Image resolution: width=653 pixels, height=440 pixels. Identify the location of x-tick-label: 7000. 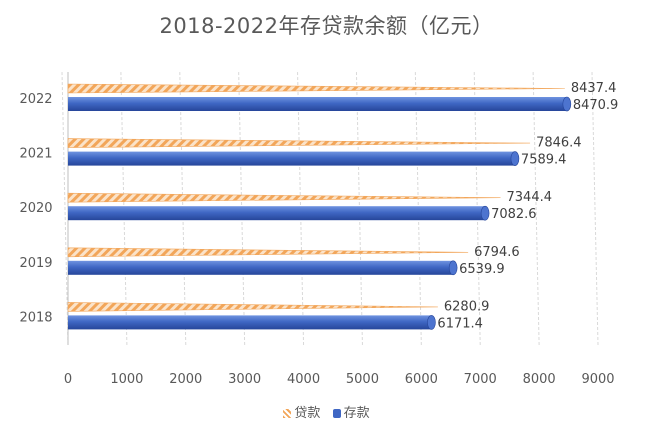
(480, 379).